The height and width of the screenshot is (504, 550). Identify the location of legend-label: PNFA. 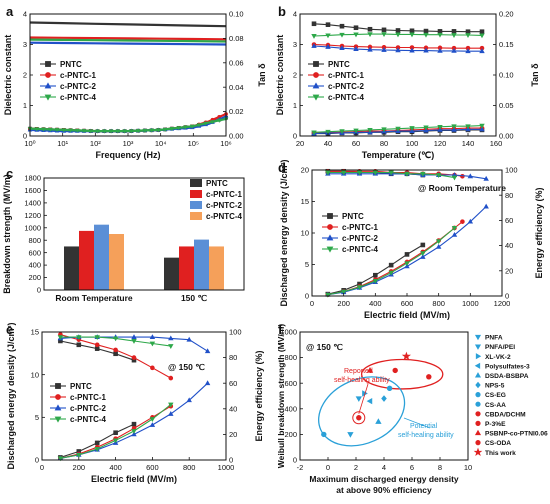
(494, 338).